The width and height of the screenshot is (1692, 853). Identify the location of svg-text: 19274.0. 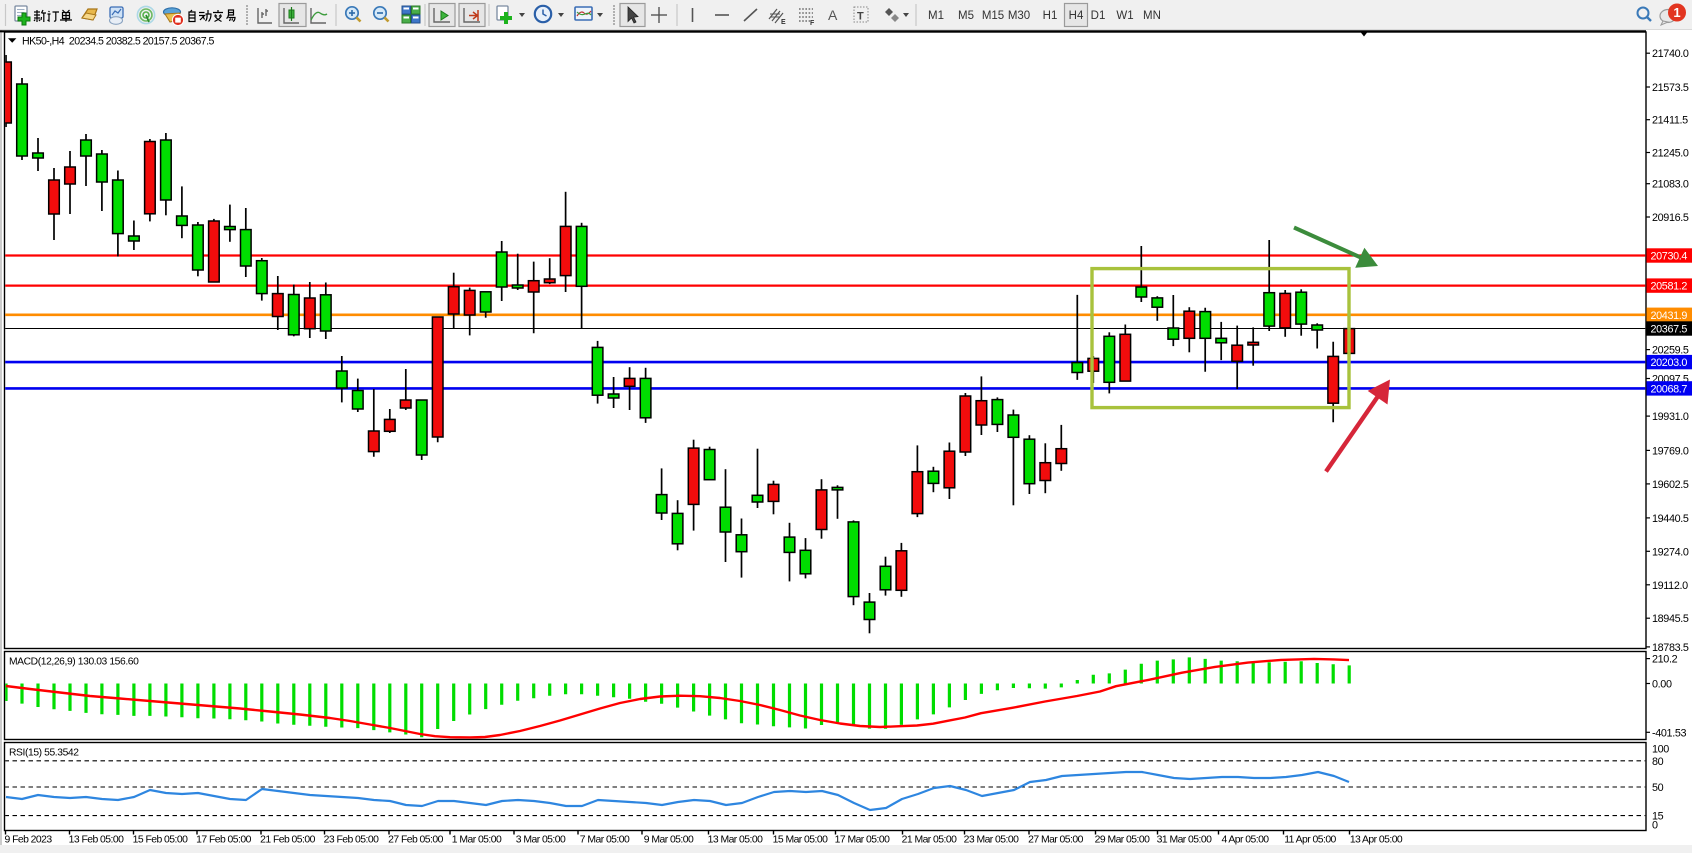
(1670, 552).